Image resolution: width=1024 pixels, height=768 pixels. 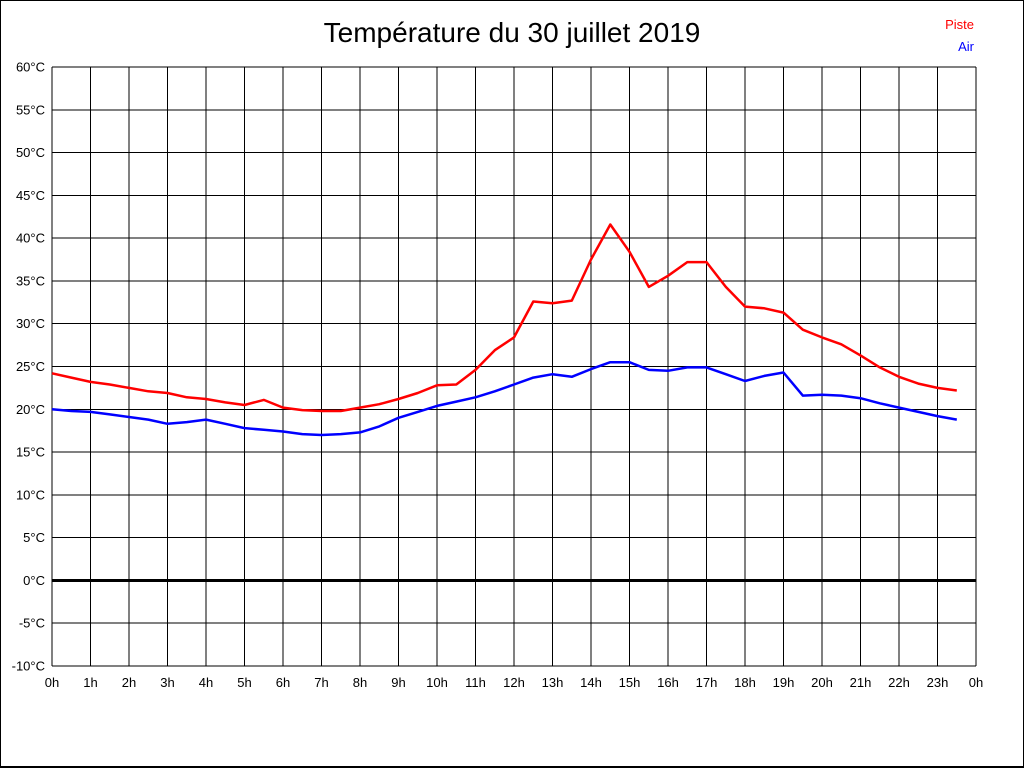 What do you see at coordinates (745, 682) in the screenshot?
I see `x-axis-tick-label: 18h` at bounding box center [745, 682].